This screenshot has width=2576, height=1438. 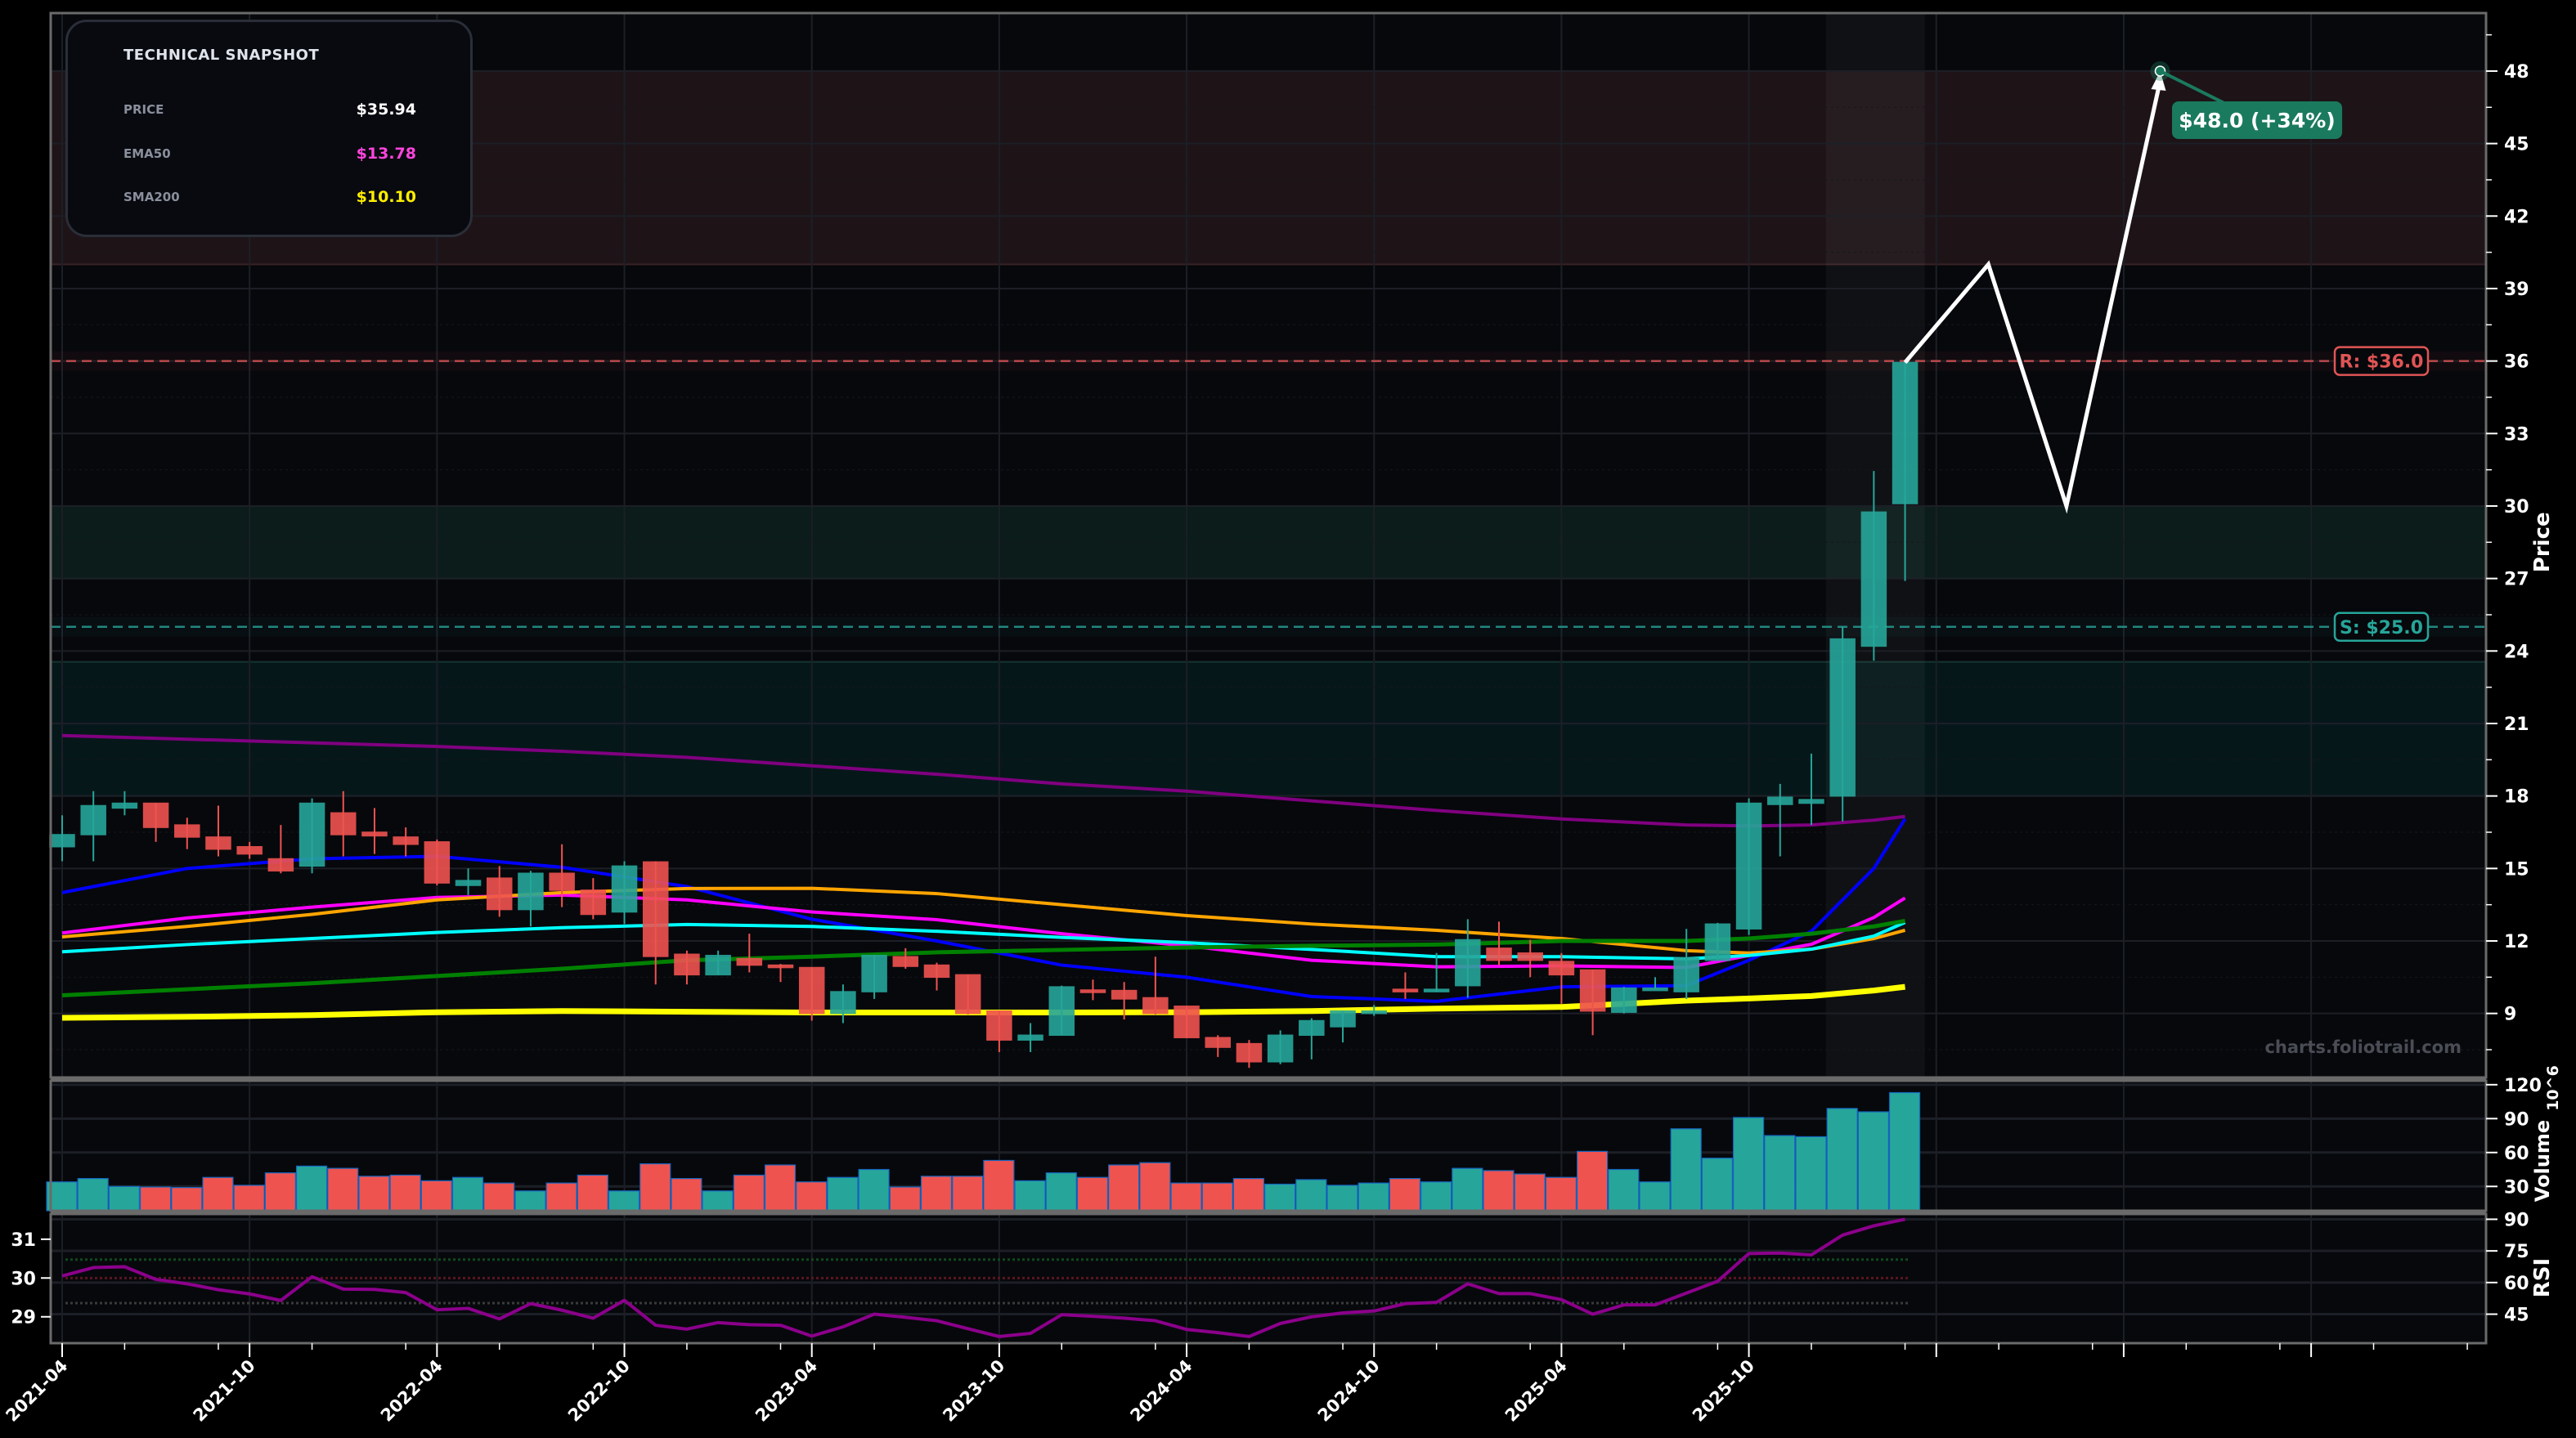 What do you see at coordinates (2510, 1015) in the screenshot?
I see `y-tick-label: 9` at bounding box center [2510, 1015].